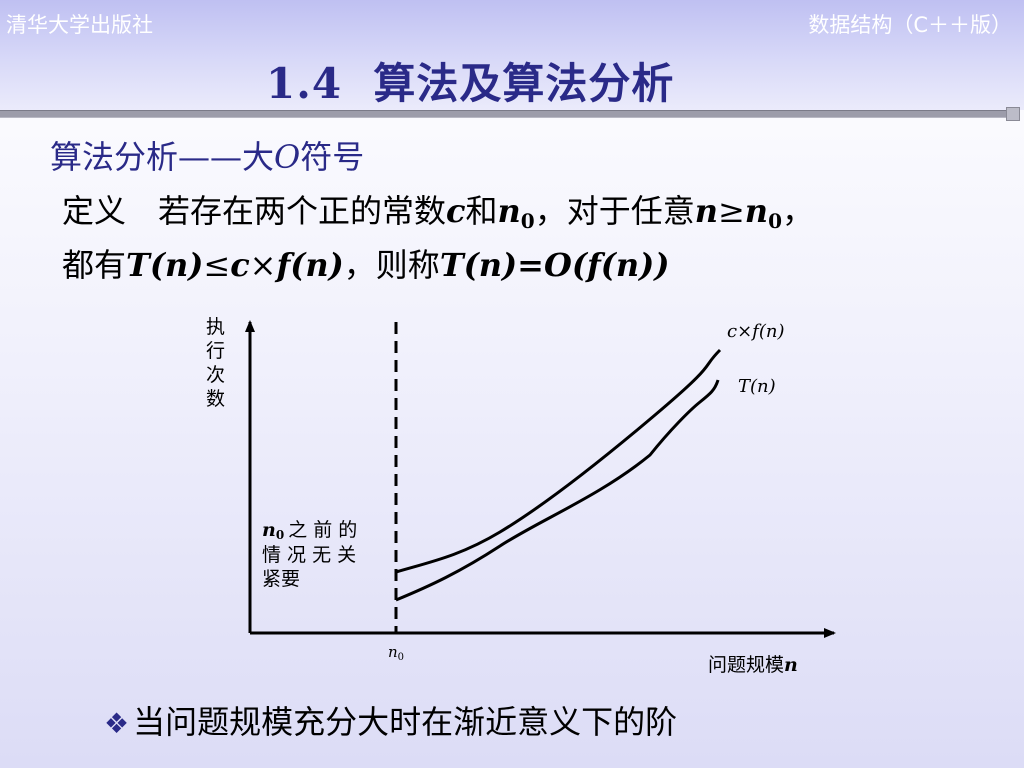 Image resolution: width=1024 pixels, height=768 pixels. I want to click on n0-note-line-2: 情 况 无 关, so click(309, 555).